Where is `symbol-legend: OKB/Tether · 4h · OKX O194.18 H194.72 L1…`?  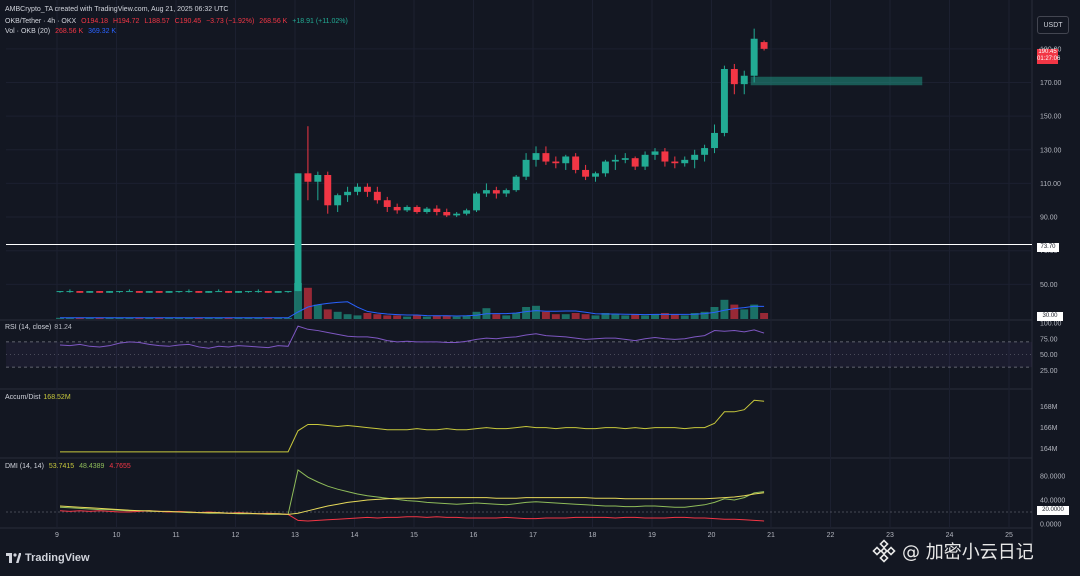 symbol-legend: OKB/Tether · 4h · OKX O194.18 H194.72 L1… is located at coordinates (176, 21).